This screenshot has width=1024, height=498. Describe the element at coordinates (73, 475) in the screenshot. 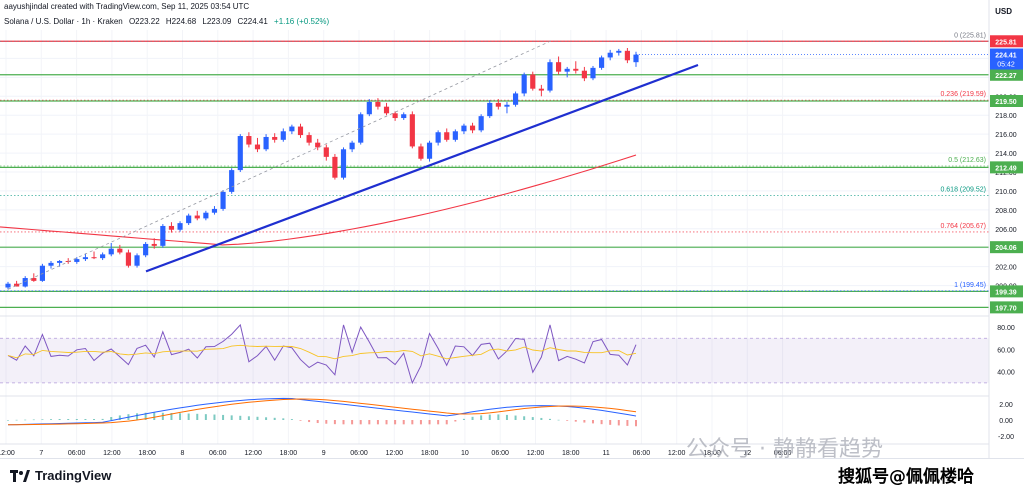

I see `logo-text: TradingView` at that location.